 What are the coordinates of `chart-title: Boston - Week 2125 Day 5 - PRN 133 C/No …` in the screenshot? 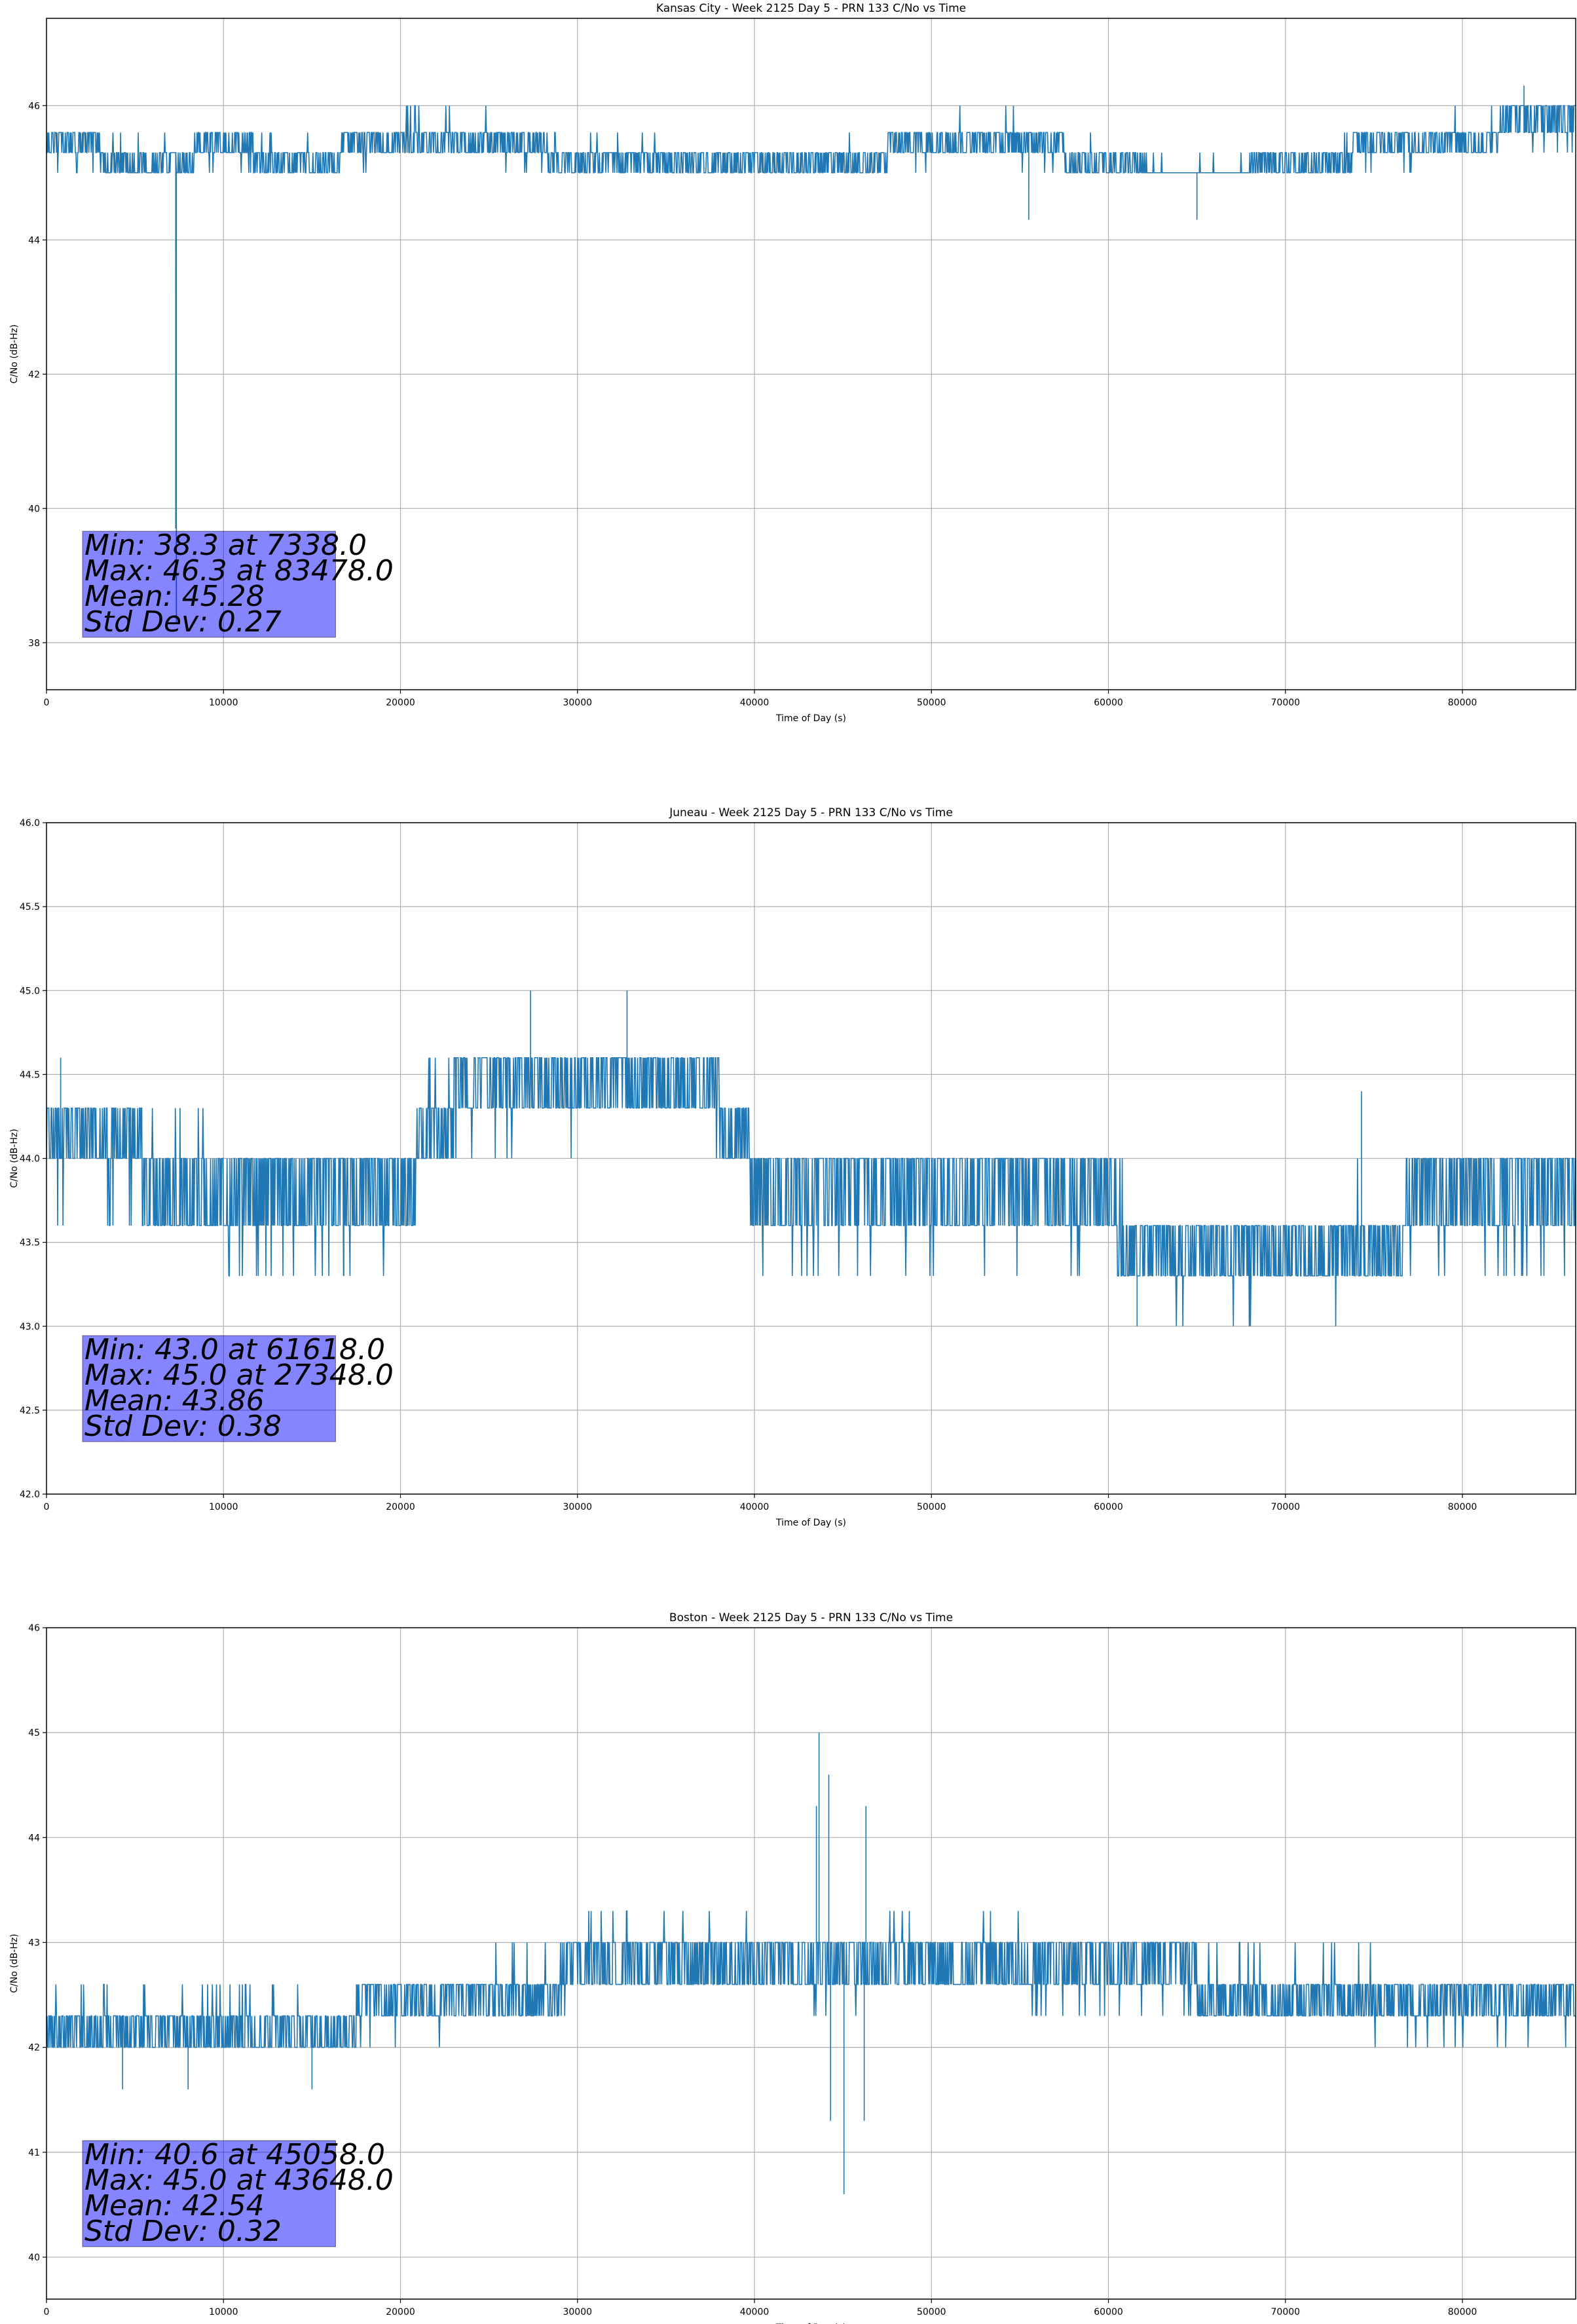 It's located at (811, 1617).